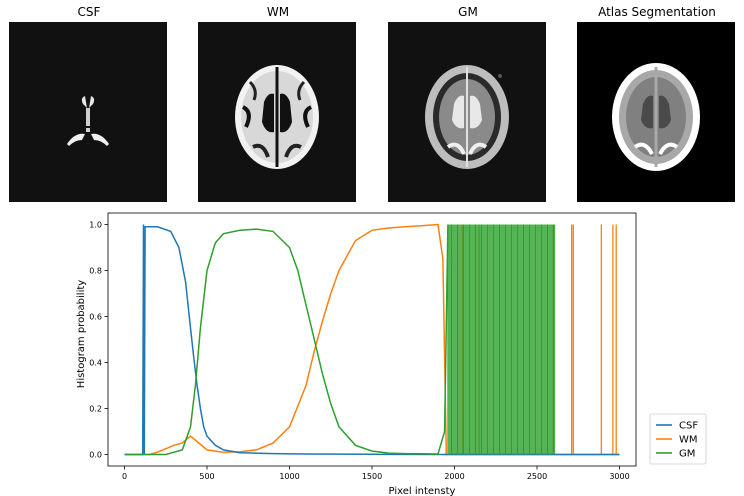 Image resolution: width=744 pixels, height=496 pixels. I want to click on y-tick-label: 1.0, so click(95, 225).